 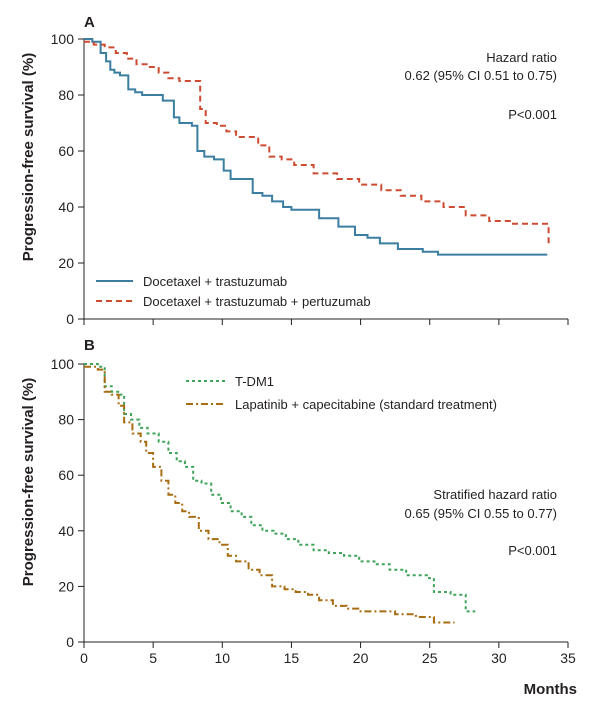 What do you see at coordinates (28, 157) in the screenshot?
I see `panel-a-y-axis-label: Progression-free survival (%)` at bounding box center [28, 157].